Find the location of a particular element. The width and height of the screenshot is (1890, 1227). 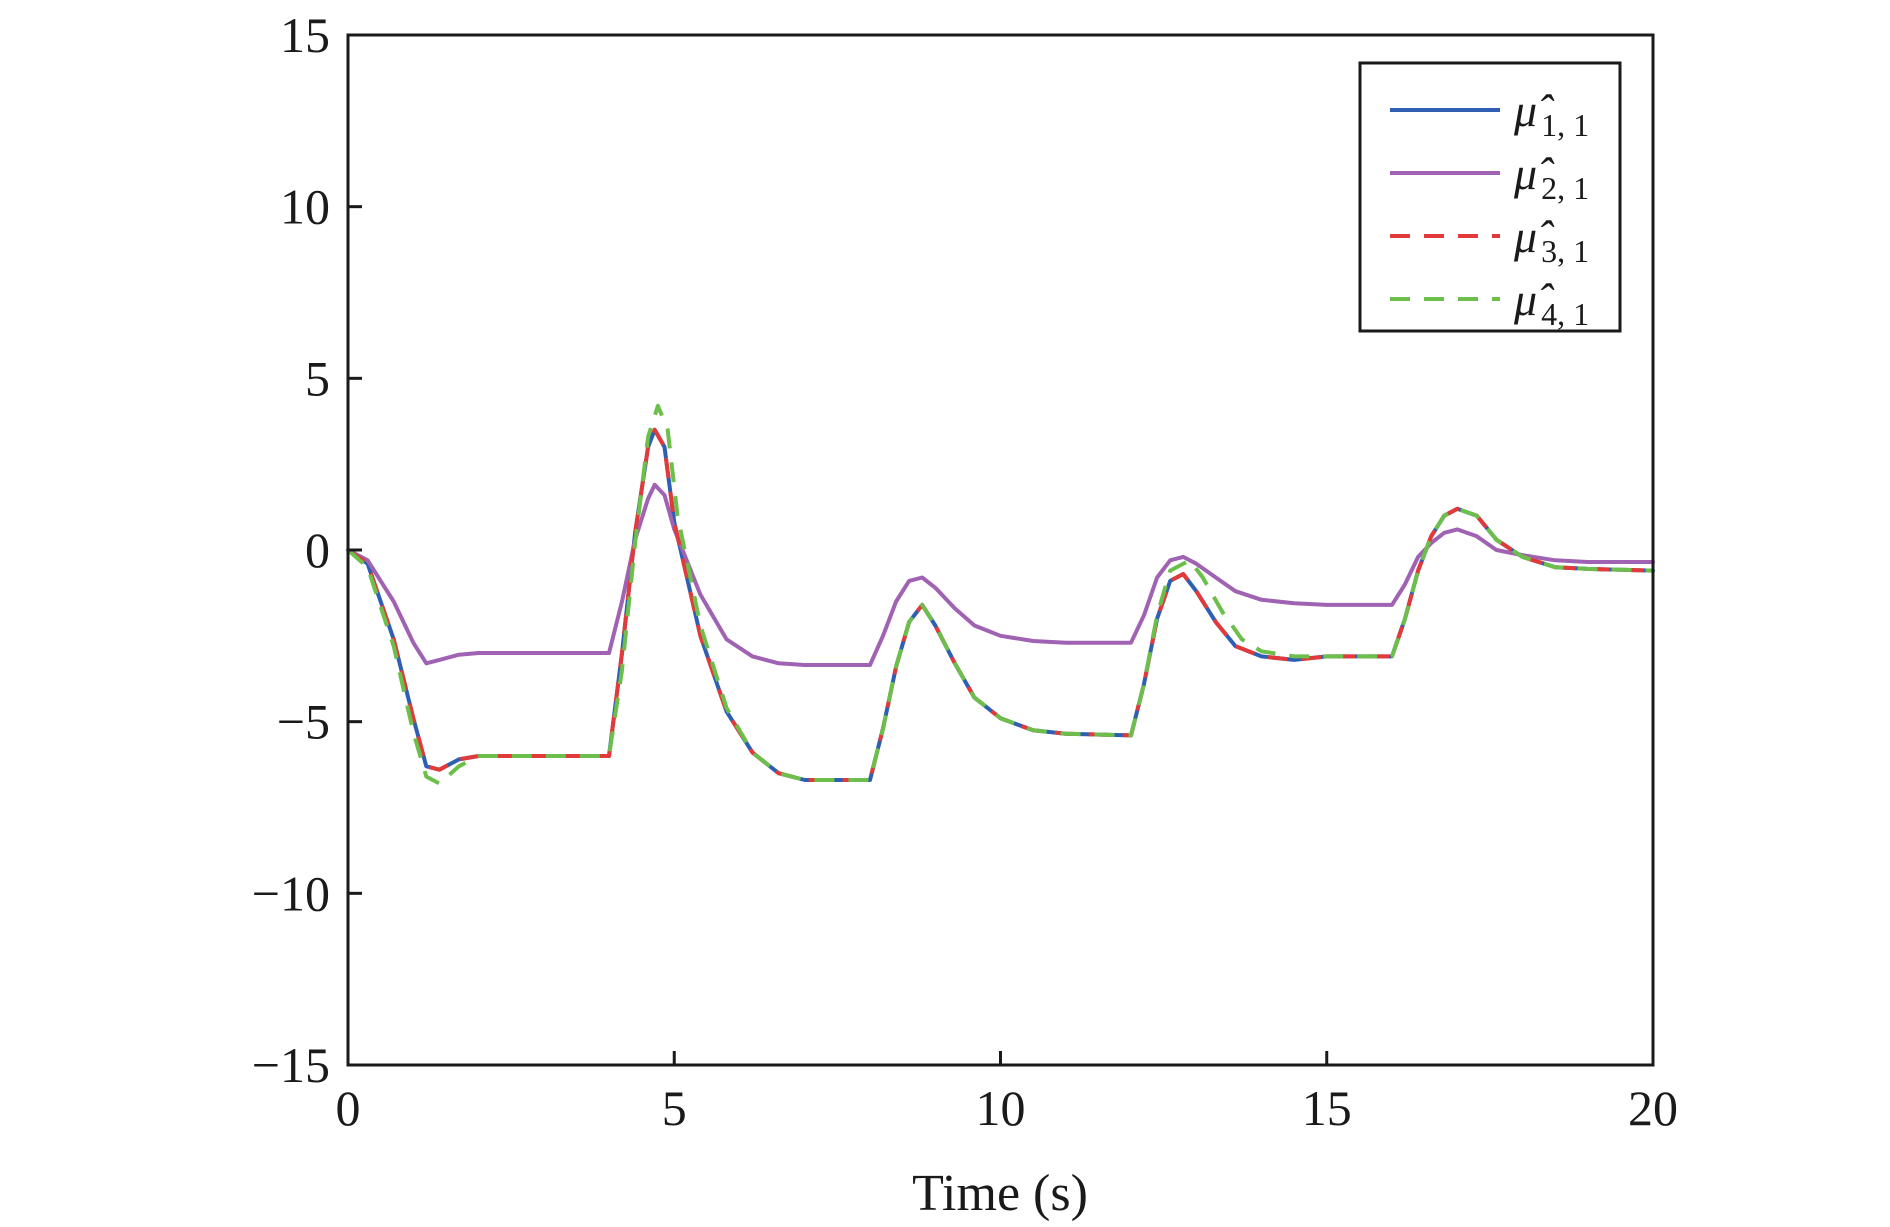

y-tick-label: 0 is located at coordinates (317, 550).